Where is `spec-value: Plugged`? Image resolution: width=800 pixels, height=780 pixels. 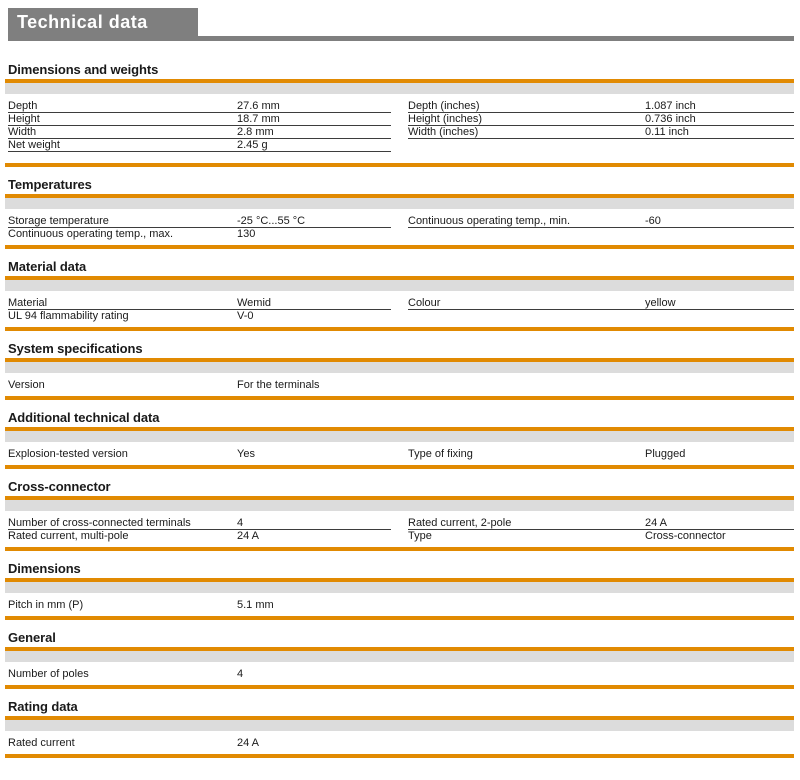
spec-value: Plugged is located at coordinates (665, 454).